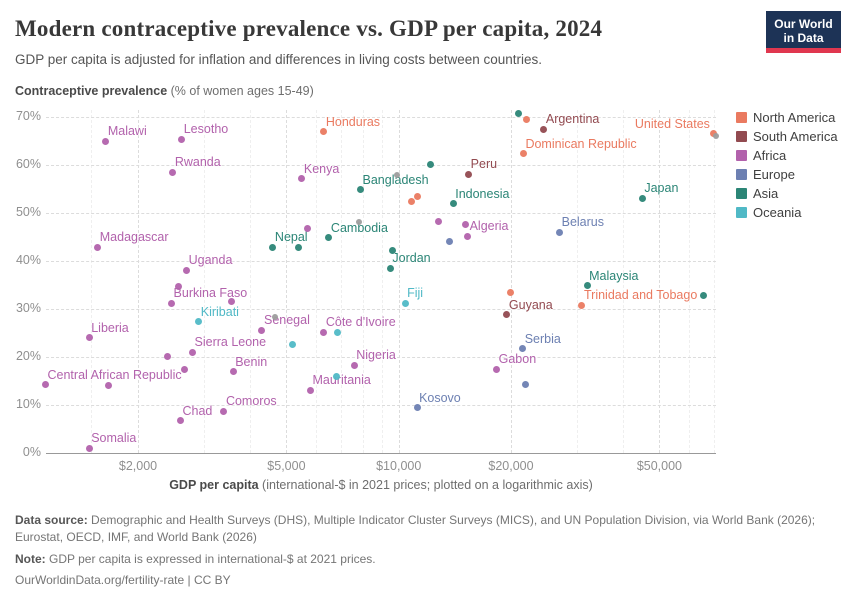  What do you see at coordinates (523, 154) in the screenshot?
I see `data-point-dominican-republic` at bounding box center [523, 154].